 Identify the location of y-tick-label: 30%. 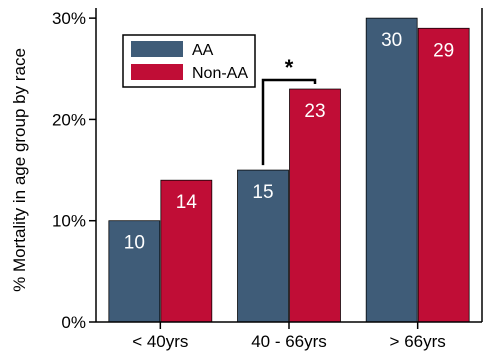
(69, 18).